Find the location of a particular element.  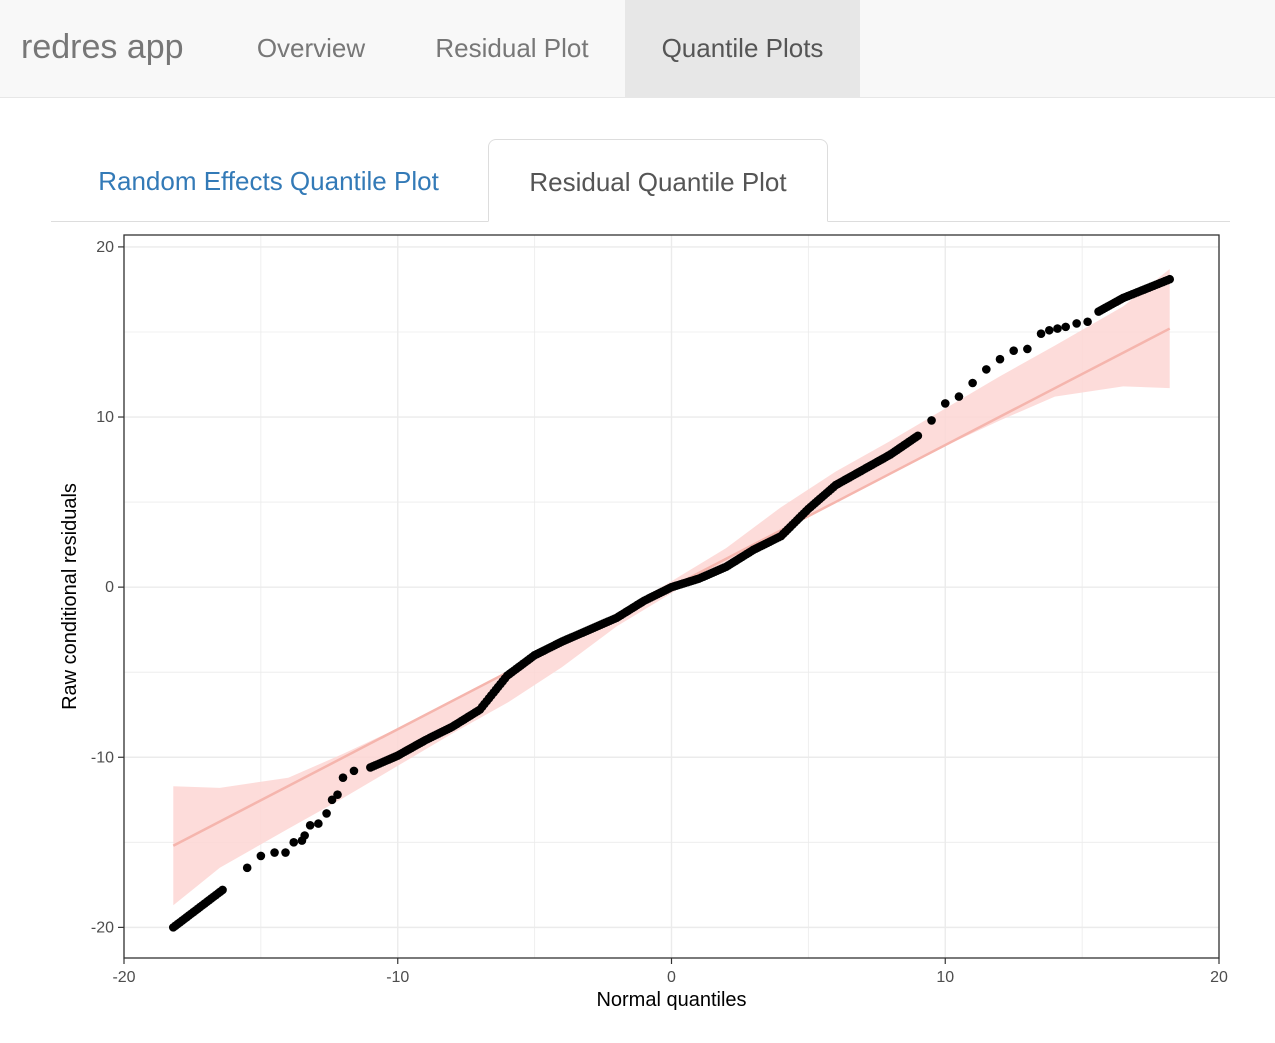

y-tick-label: 0 is located at coordinates (109, 587).